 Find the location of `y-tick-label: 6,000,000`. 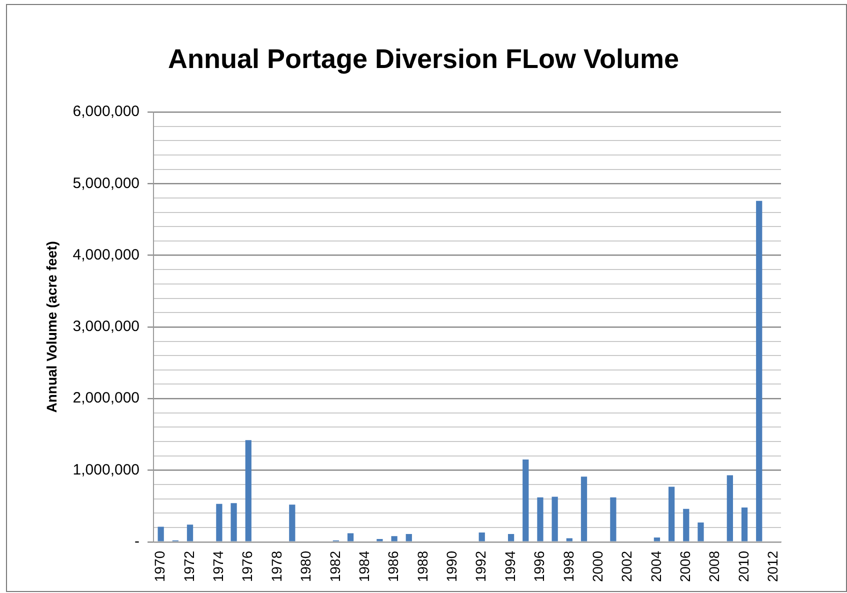

y-tick-label: 6,000,000 is located at coordinates (106, 111).